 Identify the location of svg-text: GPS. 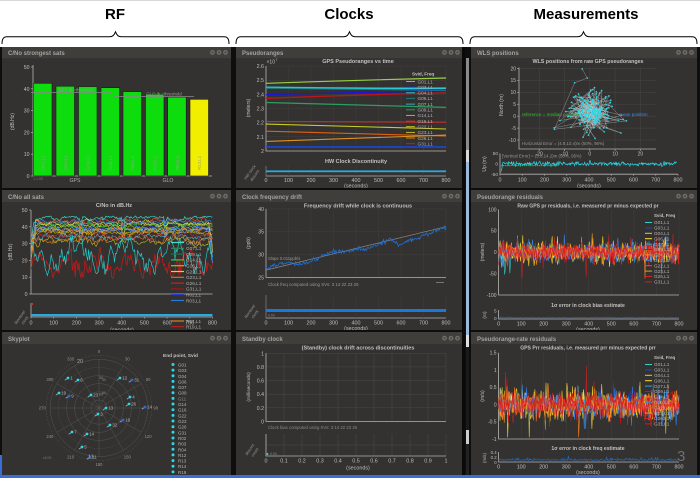
(75, 181).